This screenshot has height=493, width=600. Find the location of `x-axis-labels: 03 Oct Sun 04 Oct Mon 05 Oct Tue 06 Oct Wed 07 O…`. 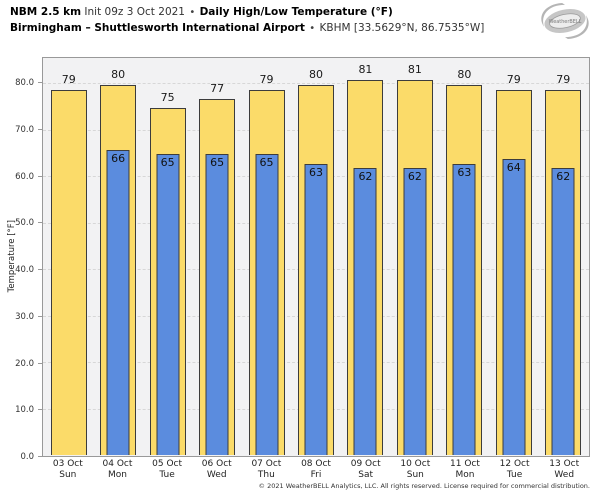

x-axis-labels: 03 Oct Sun 04 Oct Mon 05 Oct Tue 06 Oct Wed 07 O… is located at coordinates (316, 470).